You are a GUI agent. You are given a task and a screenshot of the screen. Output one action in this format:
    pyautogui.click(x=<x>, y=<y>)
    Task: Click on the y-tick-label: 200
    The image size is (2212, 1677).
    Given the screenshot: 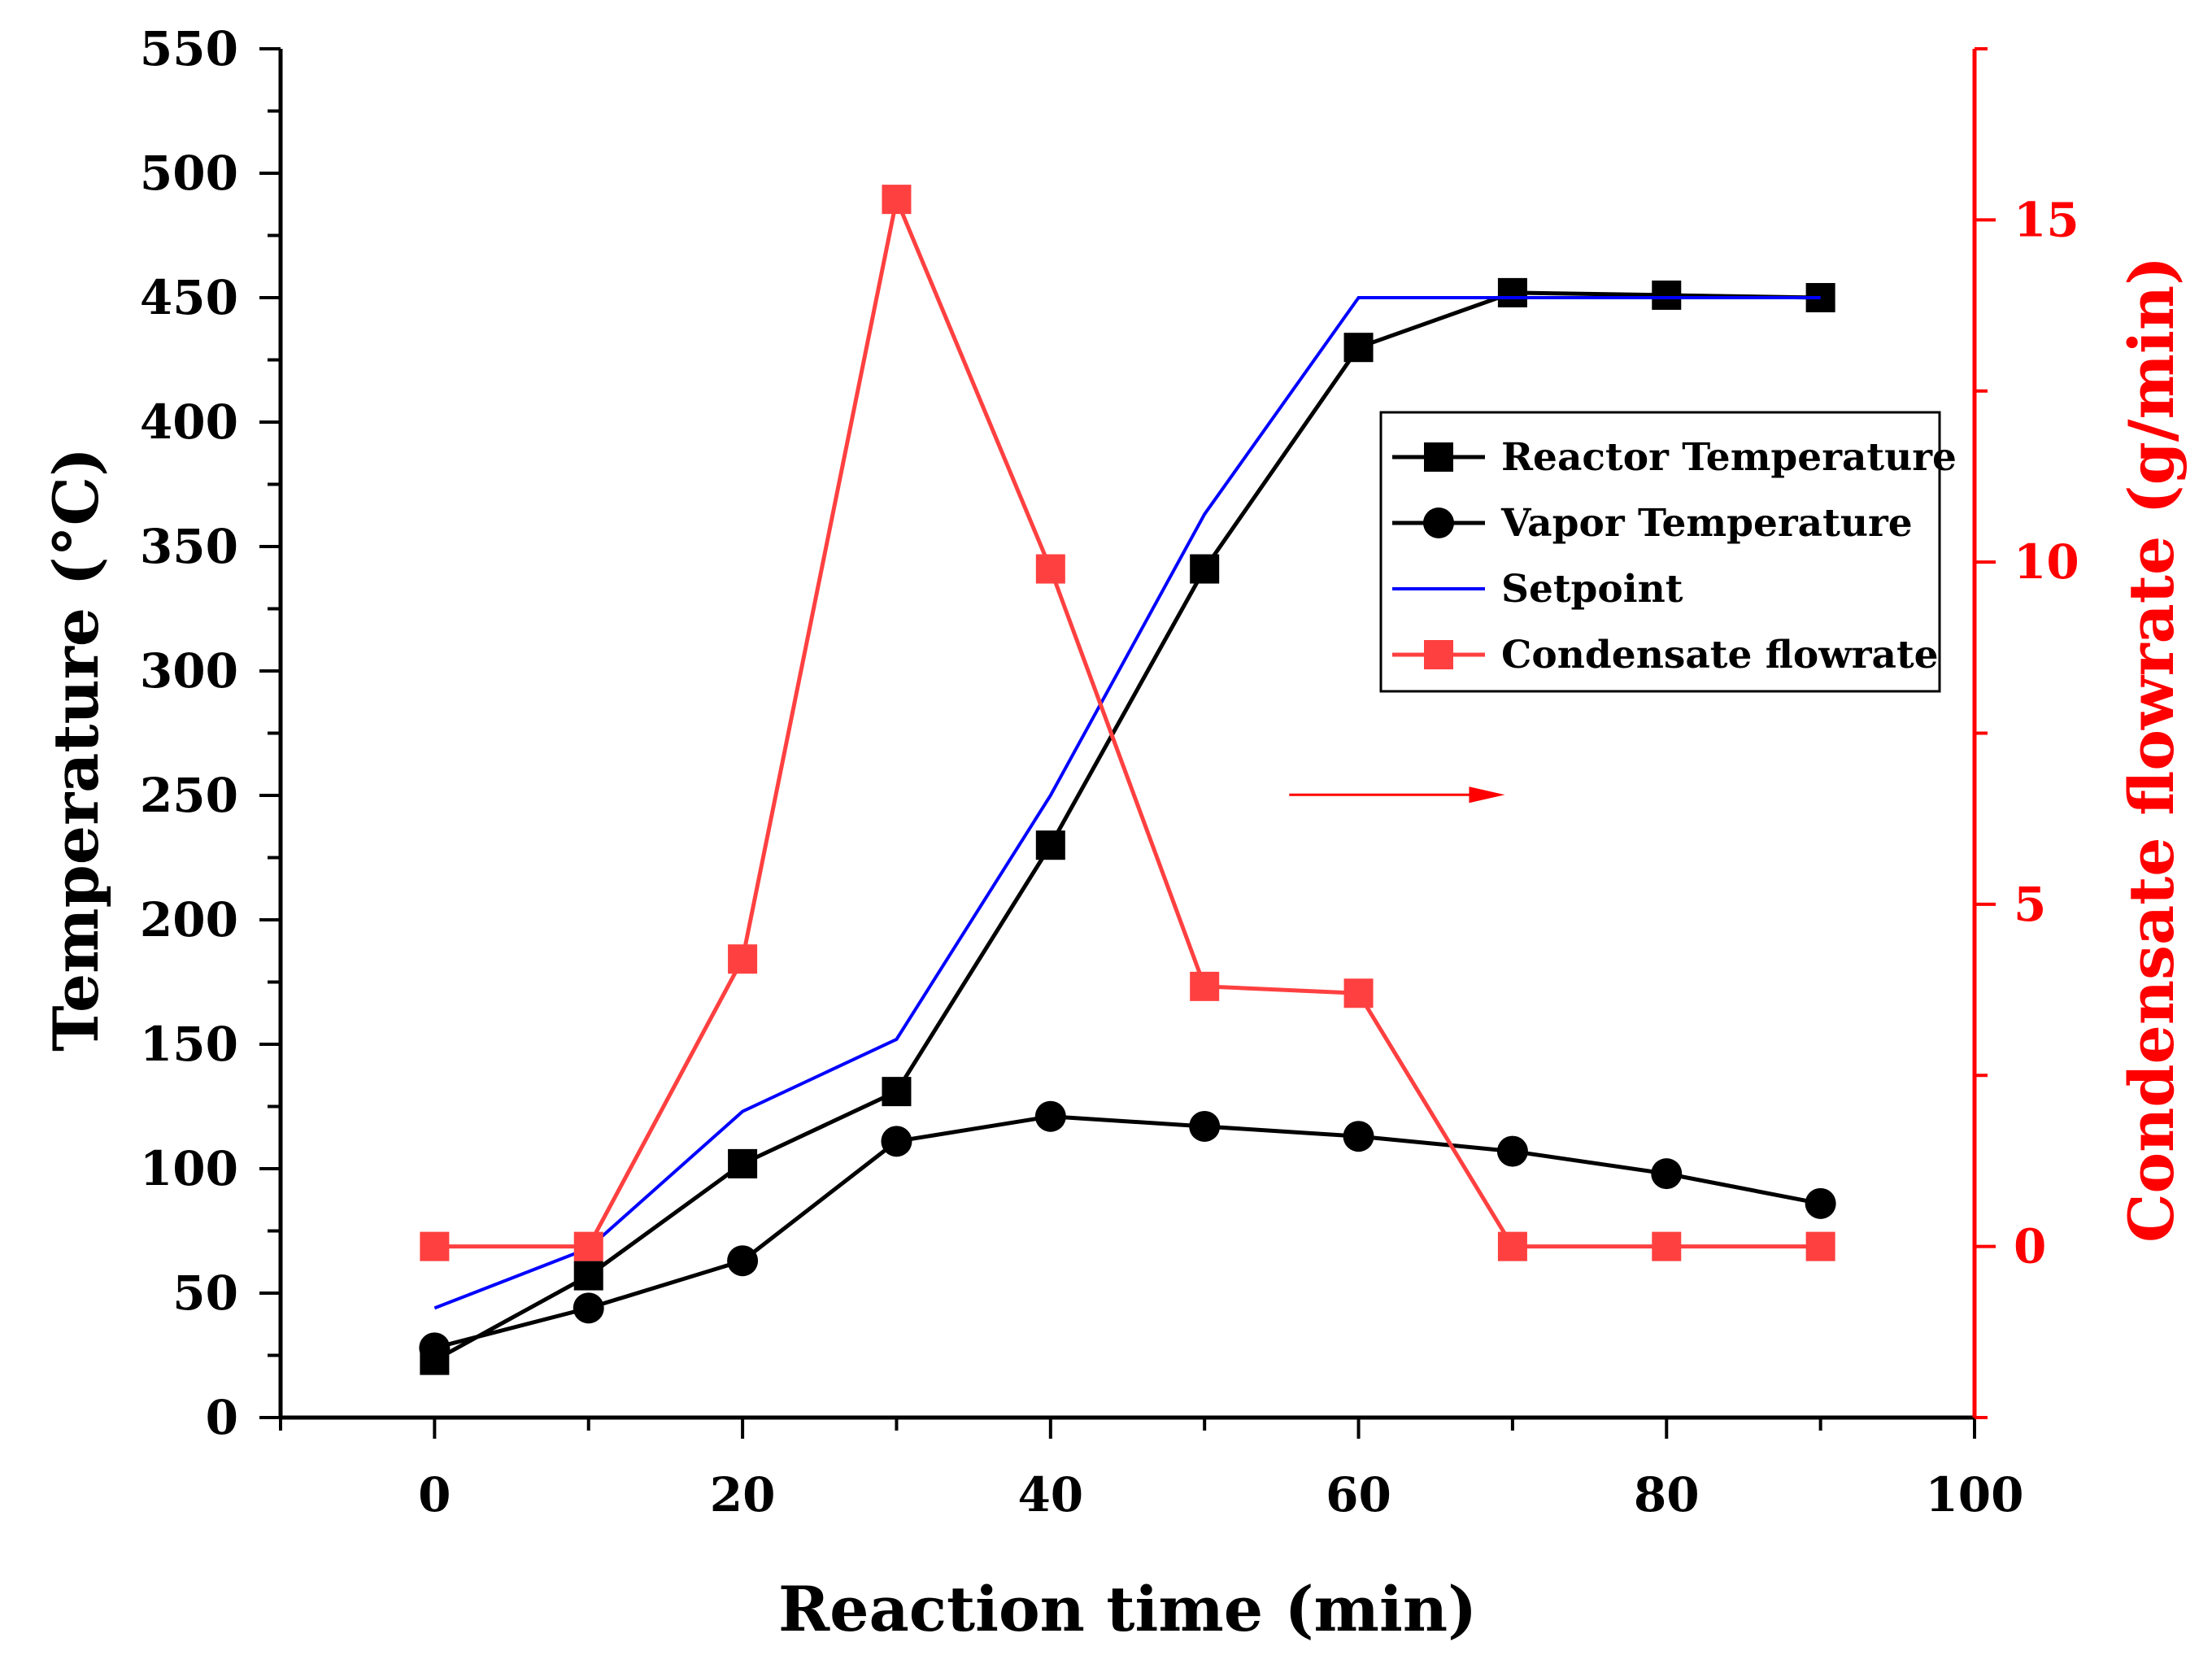 What is the action you would take?
    pyautogui.click(x=189, y=919)
    